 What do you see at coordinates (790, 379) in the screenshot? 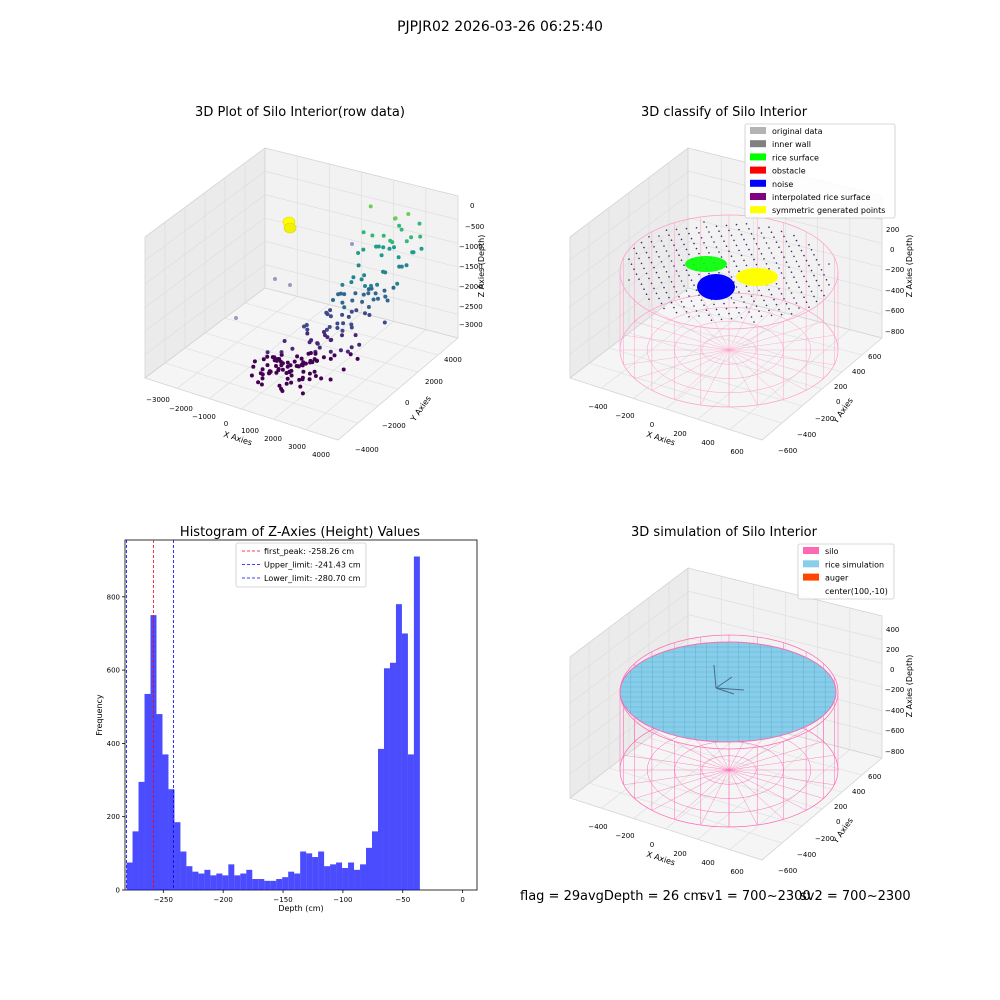
I see `grid-line` at bounding box center [790, 379].